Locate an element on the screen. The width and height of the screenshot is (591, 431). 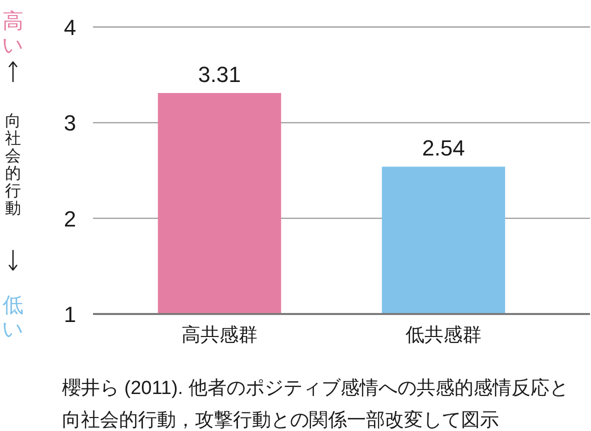
text: 櫻井ら (2011). 他者のポジティブ感情への共感的感情反応と向社会的行動，攻撃行動との関係一部改変して図示 is located at coordinates (315, 404).